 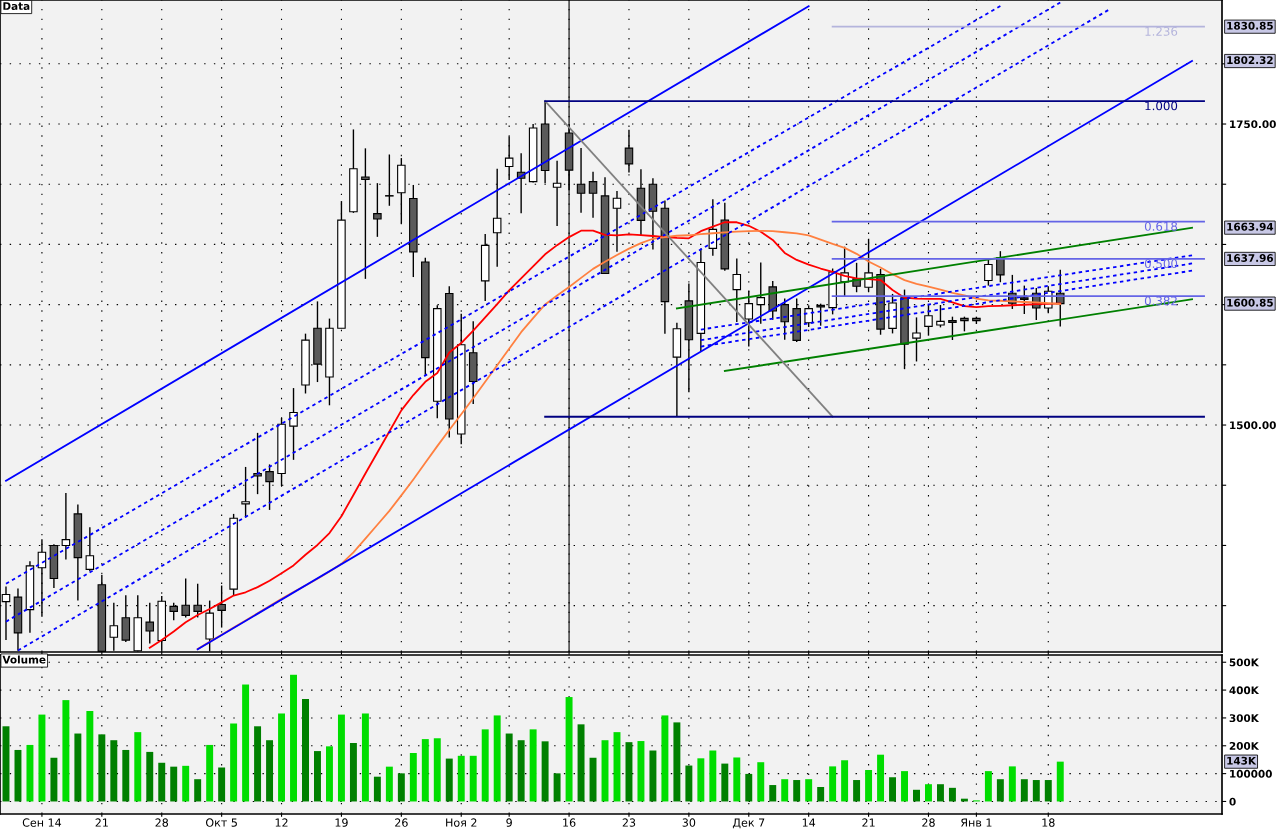 What do you see at coordinates (1253, 425) in the screenshot?
I see `y-tick-label: 1500.00` at bounding box center [1253, 425].